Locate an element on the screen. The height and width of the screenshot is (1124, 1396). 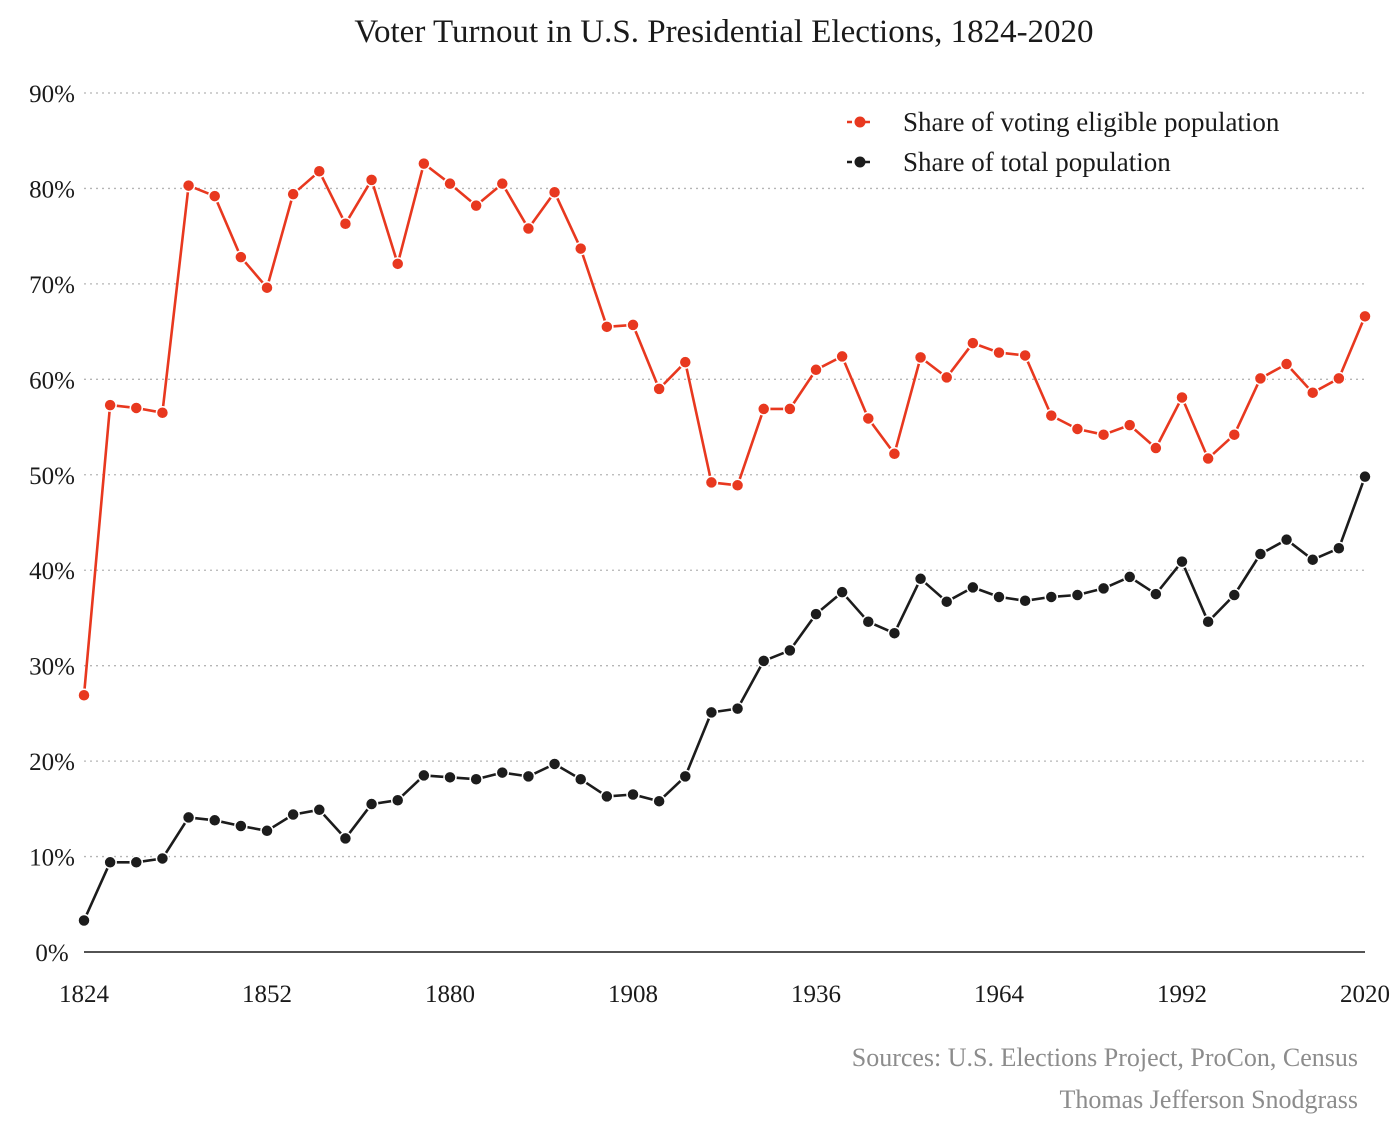
legend-item-total: Share of total population is located at coordinates (1009, 162).